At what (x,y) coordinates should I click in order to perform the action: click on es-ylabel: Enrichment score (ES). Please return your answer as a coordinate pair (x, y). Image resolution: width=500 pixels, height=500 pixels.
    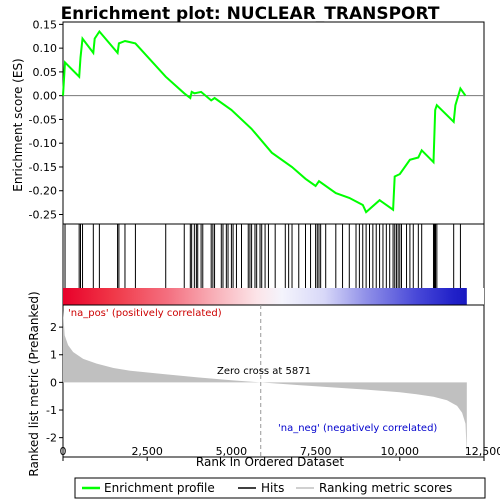
    Looking at the image, I should click on (18, 124).